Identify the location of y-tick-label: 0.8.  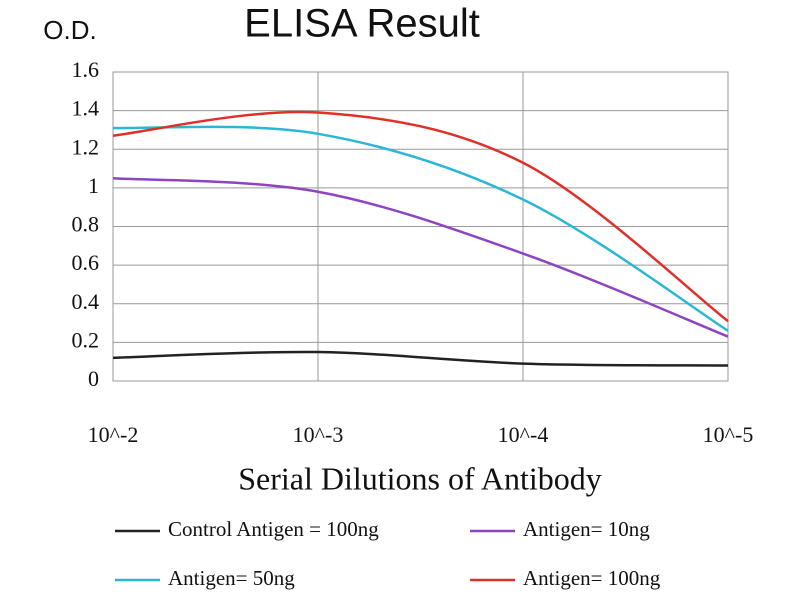
(86, 224).